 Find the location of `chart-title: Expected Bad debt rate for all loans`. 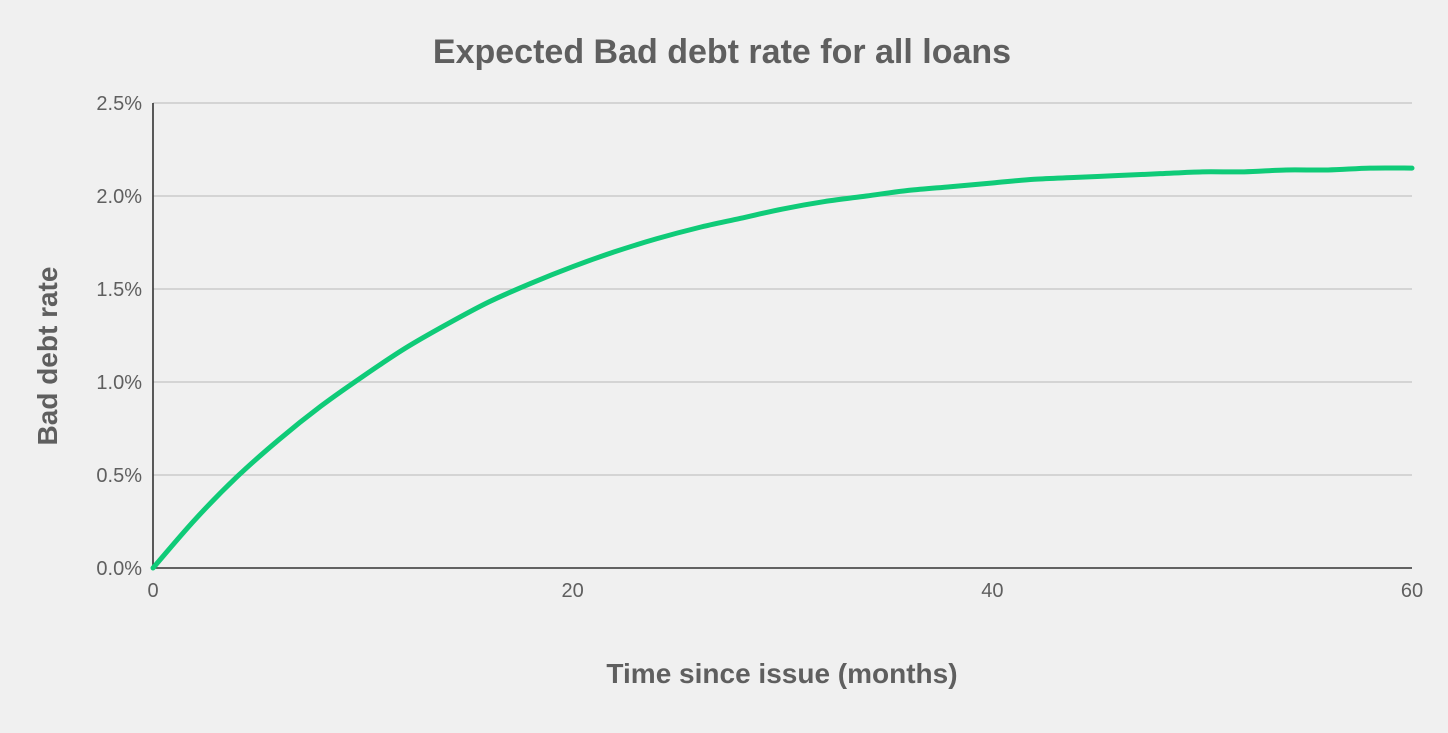

chart-title: Expected Bad debt rate for all loans is located at coordinates (722, 52).